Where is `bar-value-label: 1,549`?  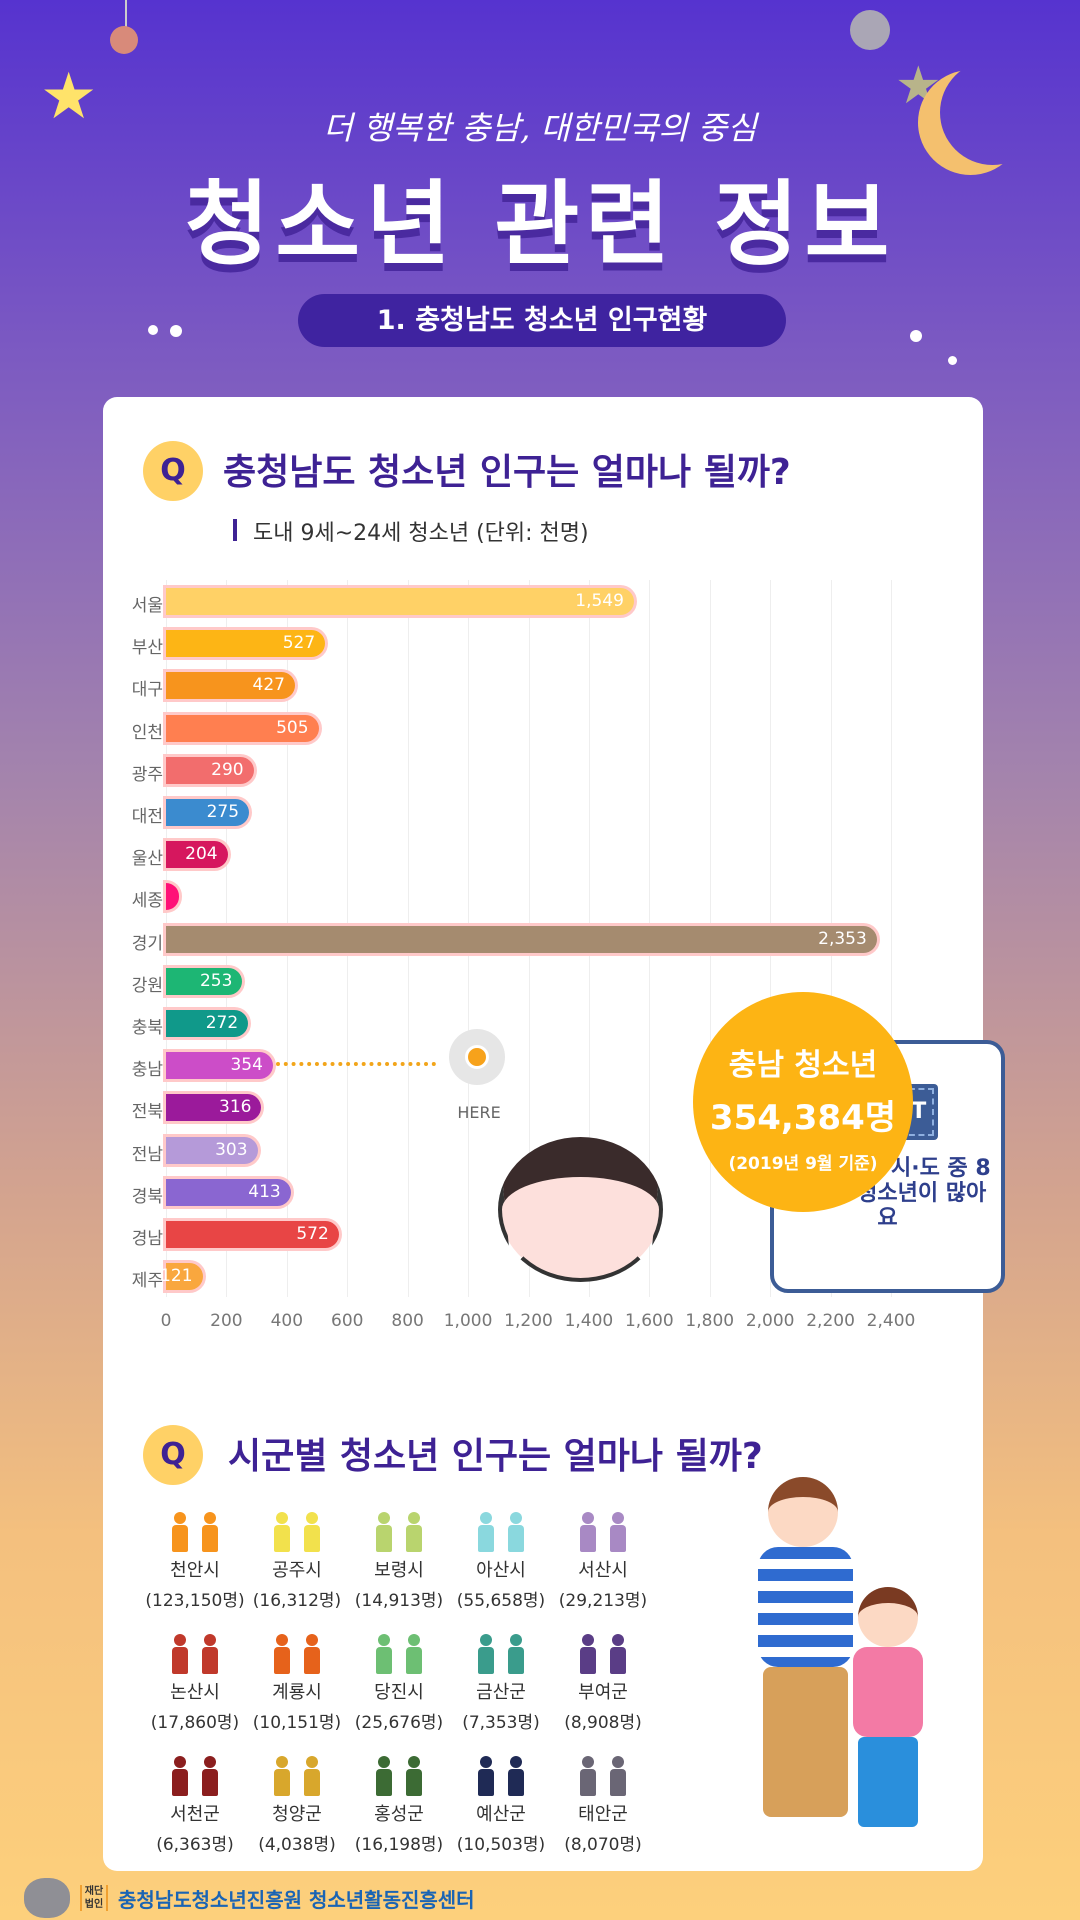
bar-value-label: 1,549 is located at coordinates (599, 601).